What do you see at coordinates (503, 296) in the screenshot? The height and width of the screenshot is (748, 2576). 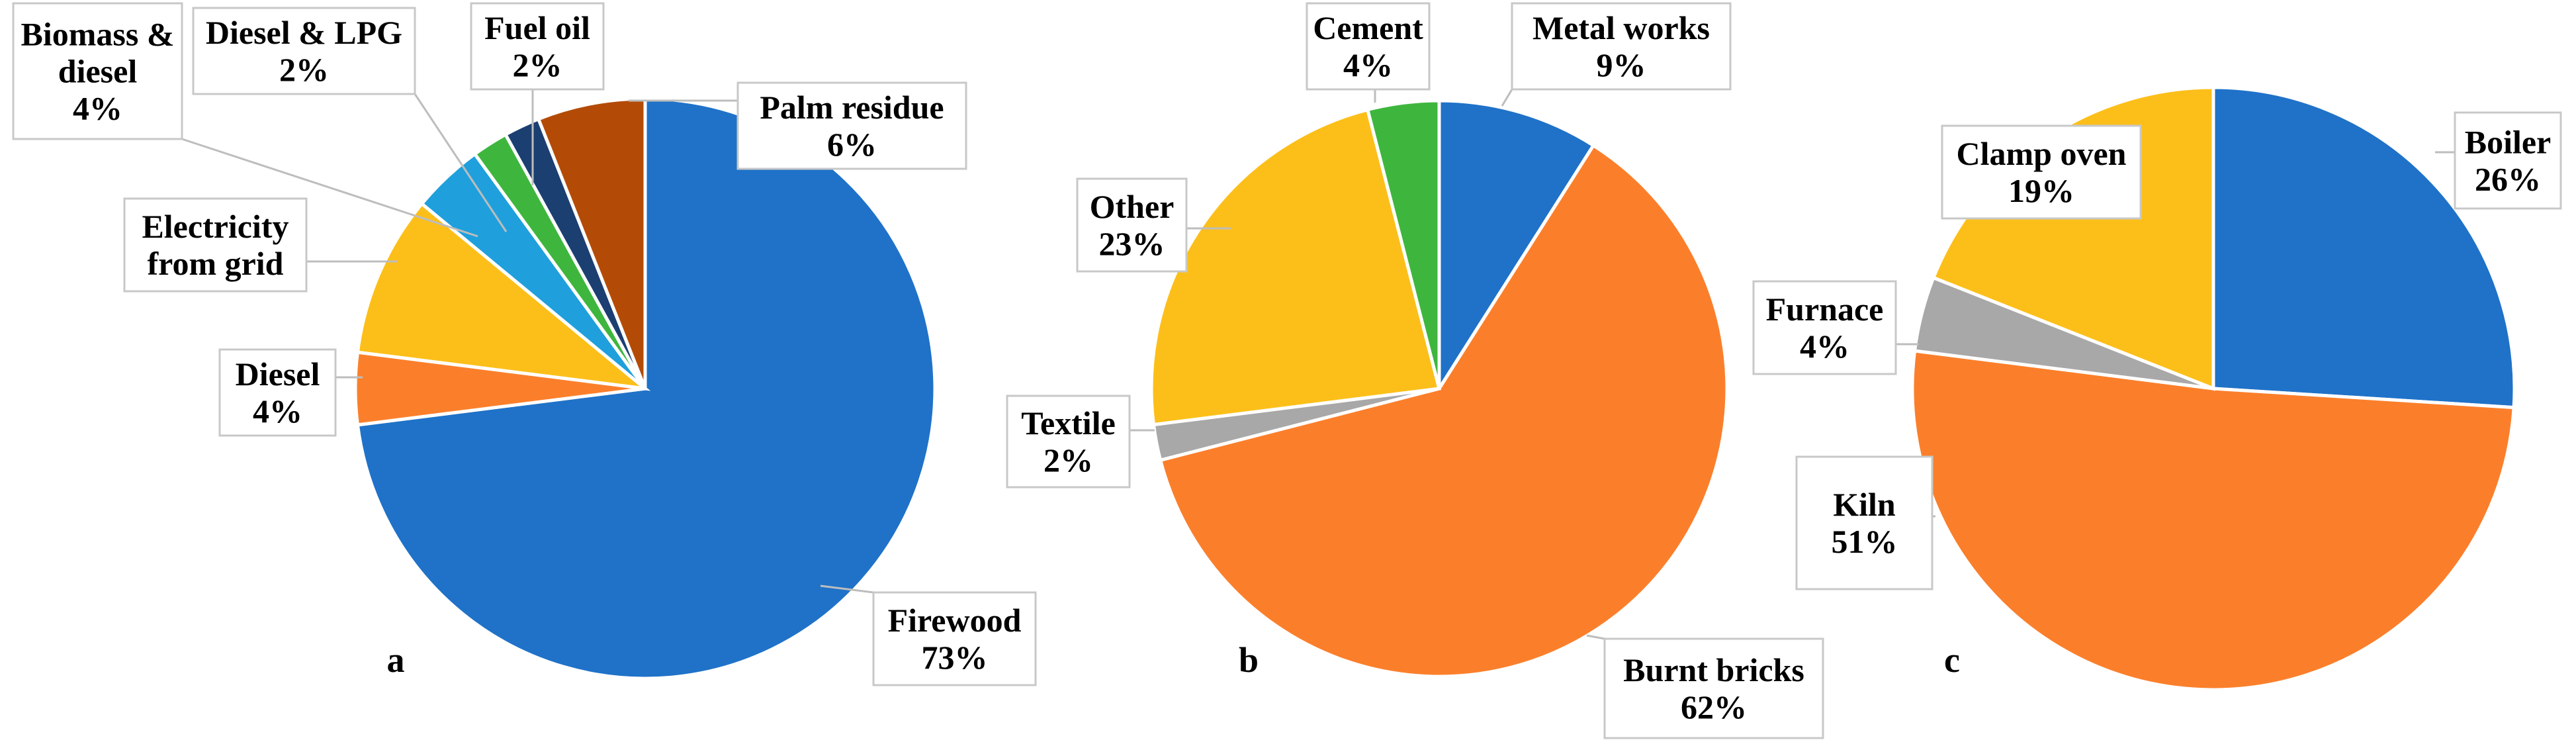 I see `pie-slice-electricity-from-grid` at bounding box center [503, 296].